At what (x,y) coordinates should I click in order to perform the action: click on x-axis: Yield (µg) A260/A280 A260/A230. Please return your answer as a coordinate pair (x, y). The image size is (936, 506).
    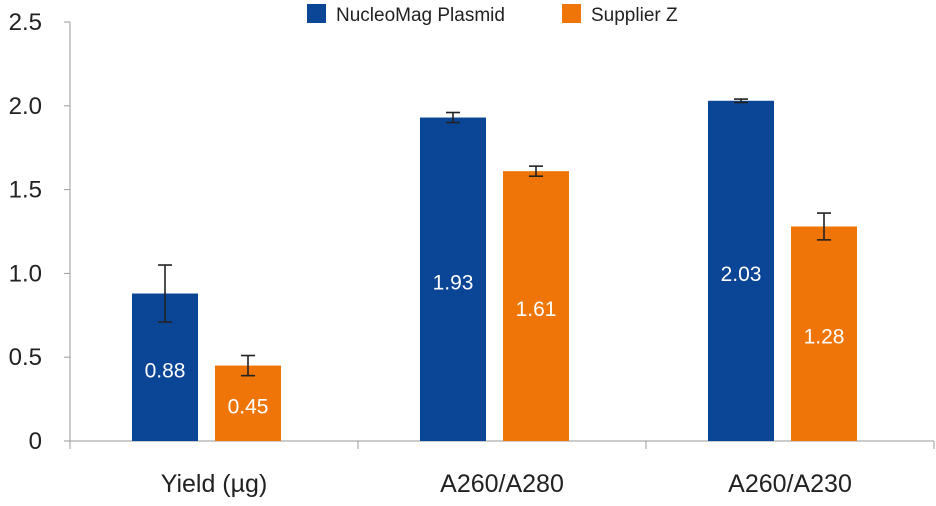
    Looking at the image, I should click on (502, 469).